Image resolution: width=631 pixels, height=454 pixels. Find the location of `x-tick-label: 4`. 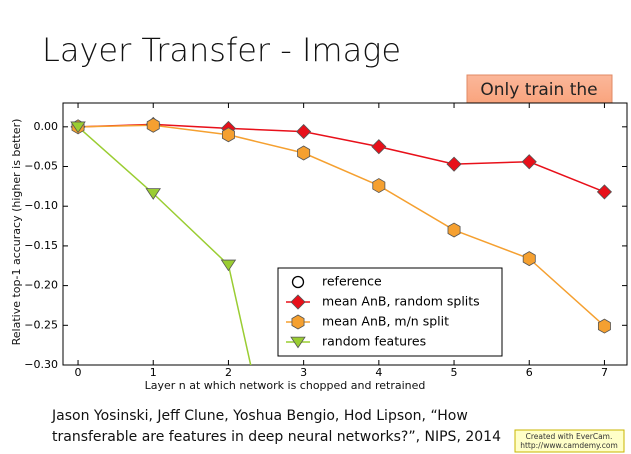

x-tick-label: 4 is located at coordinates (378, 372).